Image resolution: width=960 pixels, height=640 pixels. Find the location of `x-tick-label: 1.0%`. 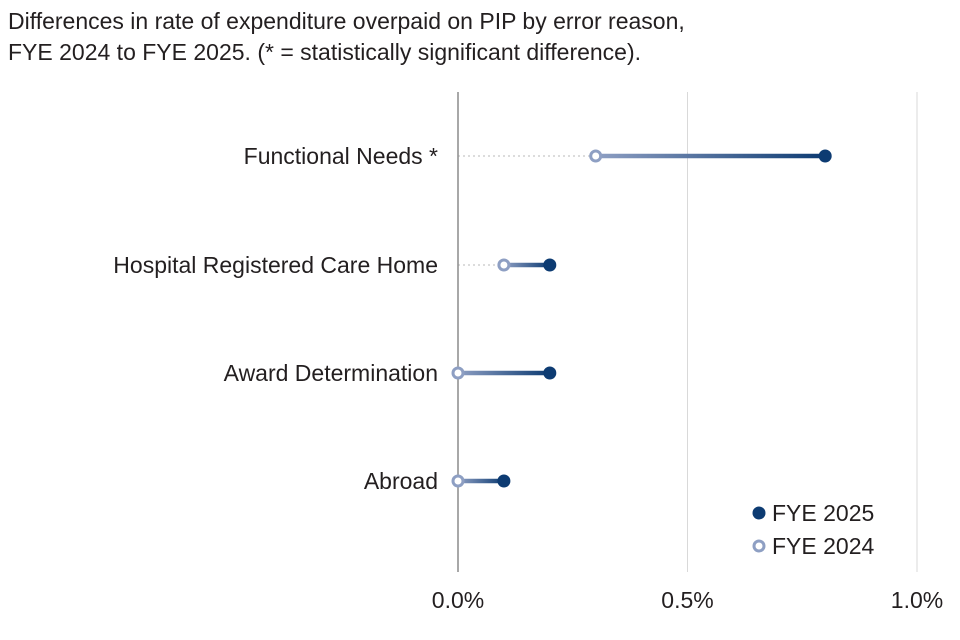

x-tick-label: 1.0% is located at coordinates (917, 600).